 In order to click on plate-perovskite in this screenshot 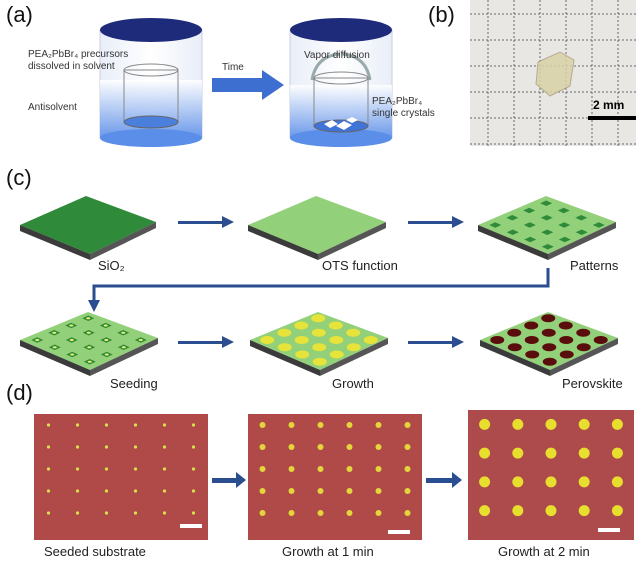, I will do `click(549, 344)`.